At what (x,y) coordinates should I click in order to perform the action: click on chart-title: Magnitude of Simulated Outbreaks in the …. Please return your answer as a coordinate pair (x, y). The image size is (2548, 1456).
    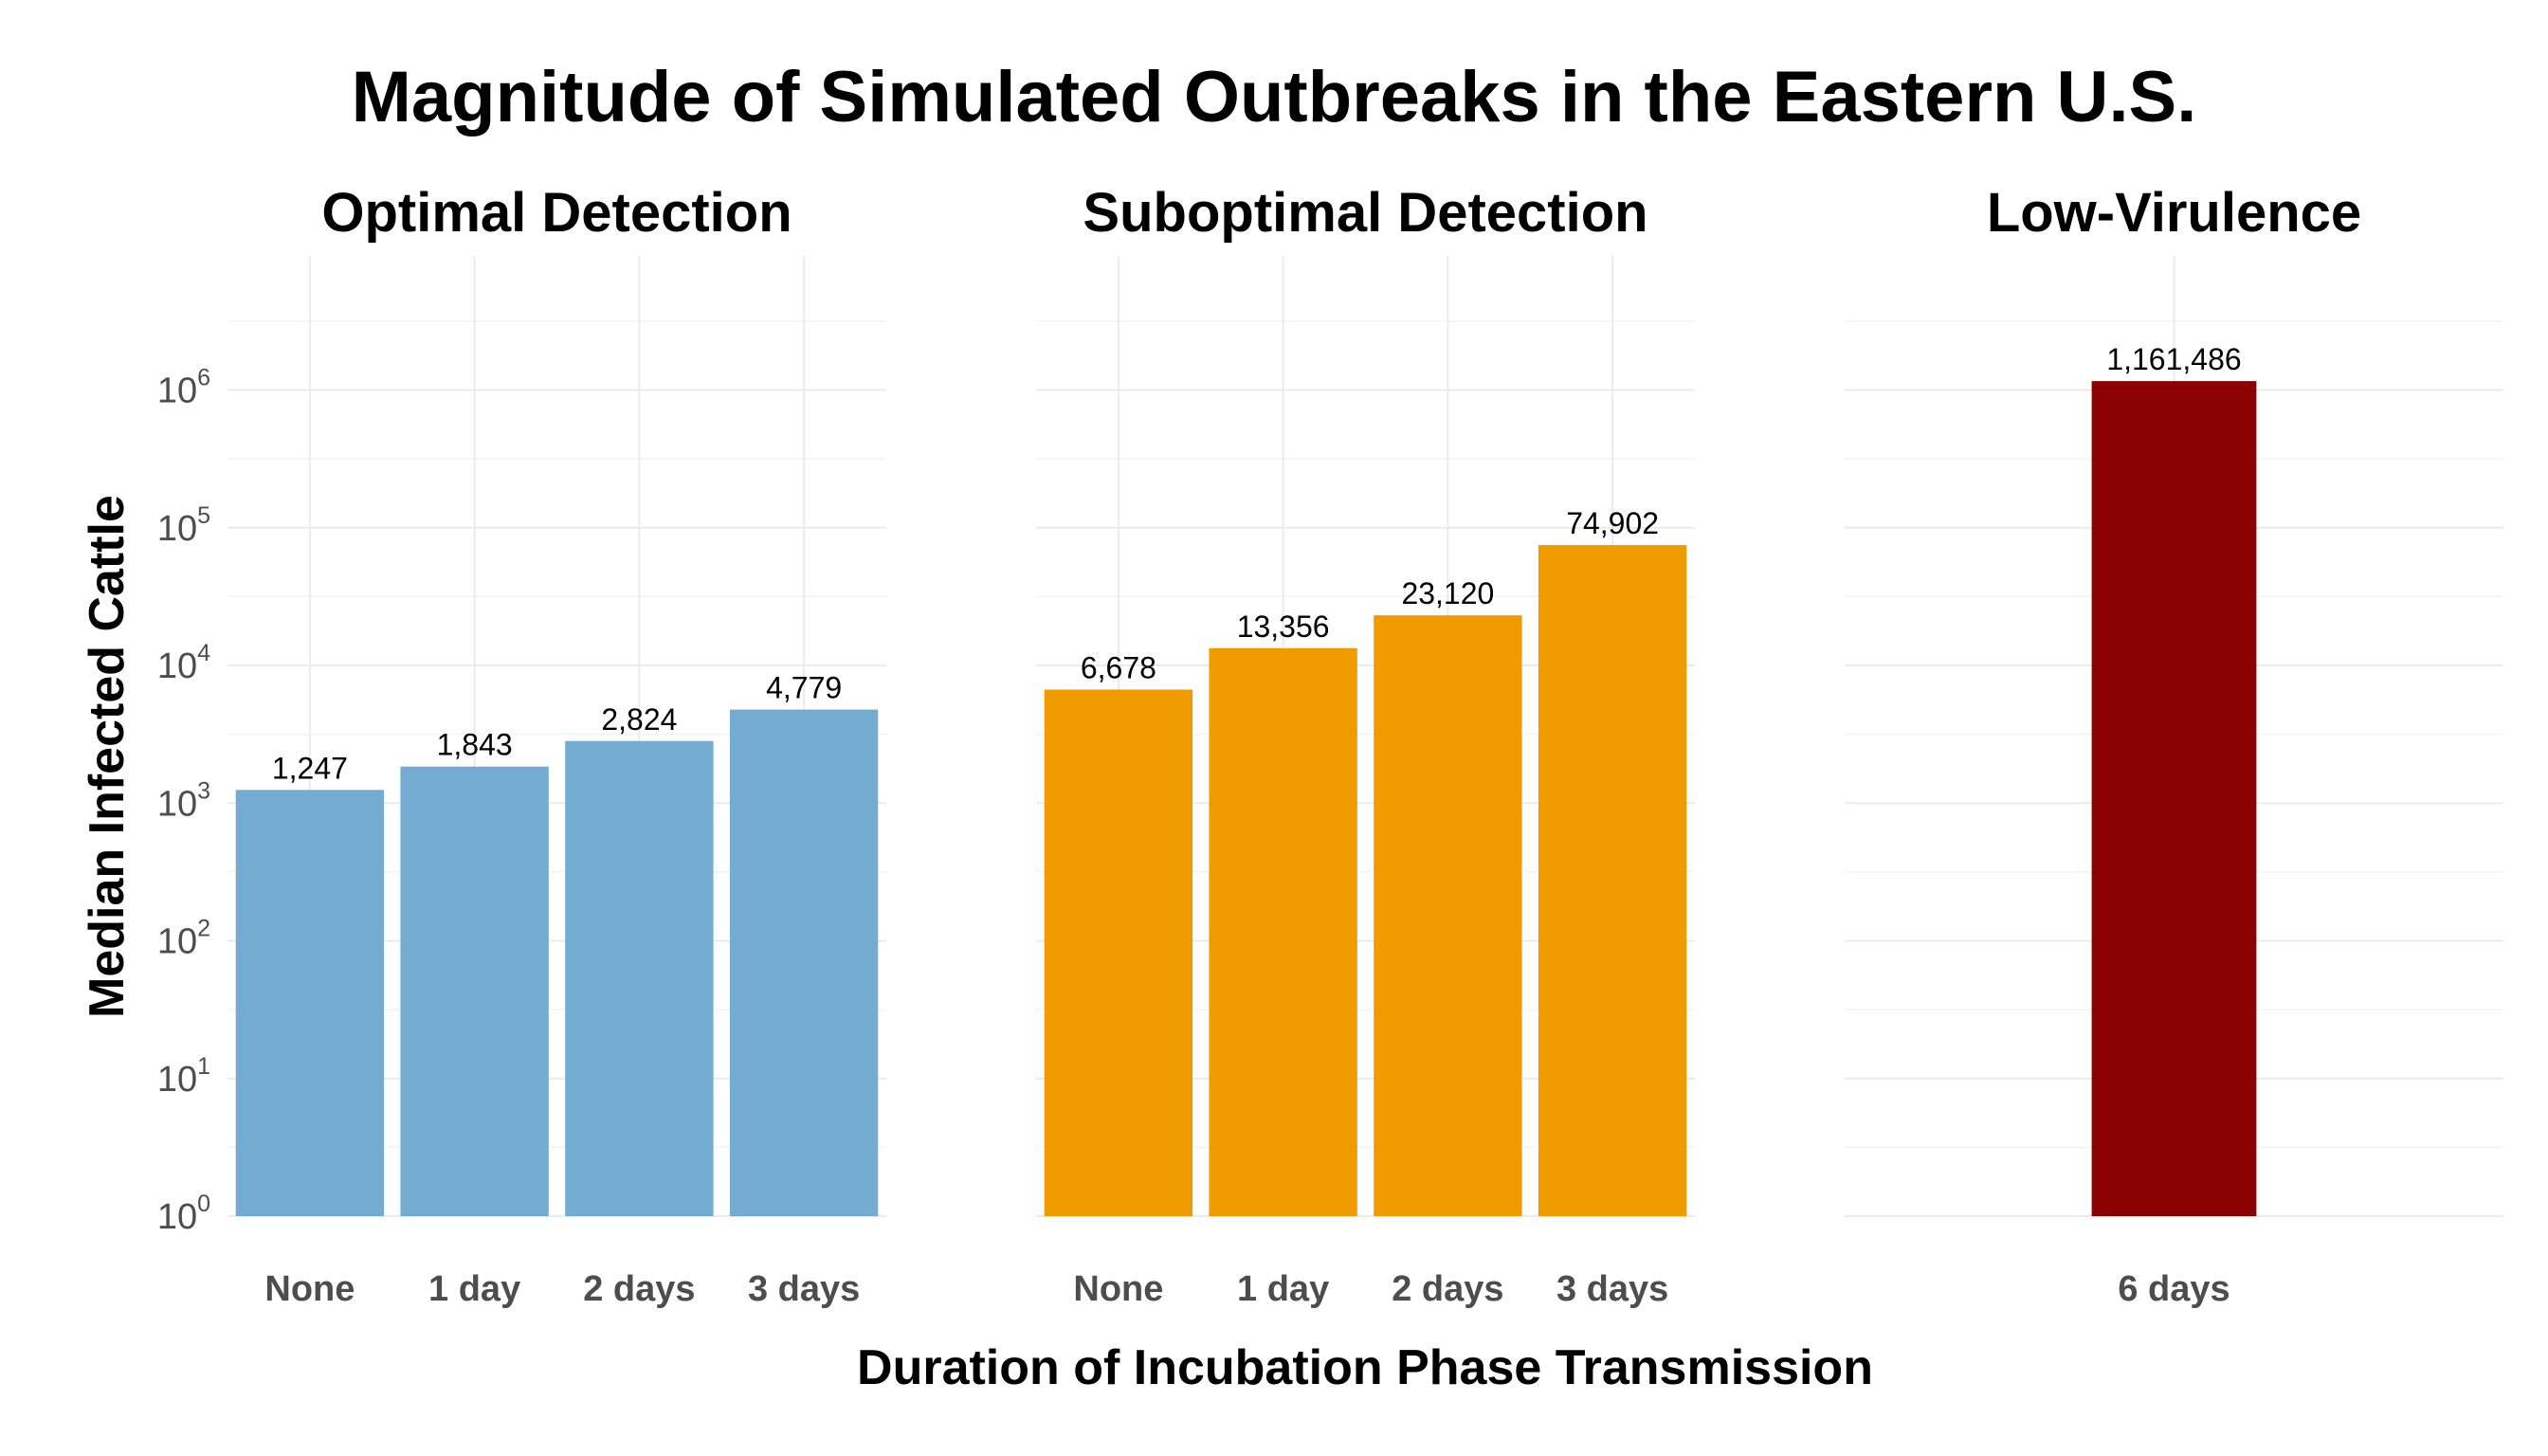
    Looking at the image, I should click on (1274, 97).